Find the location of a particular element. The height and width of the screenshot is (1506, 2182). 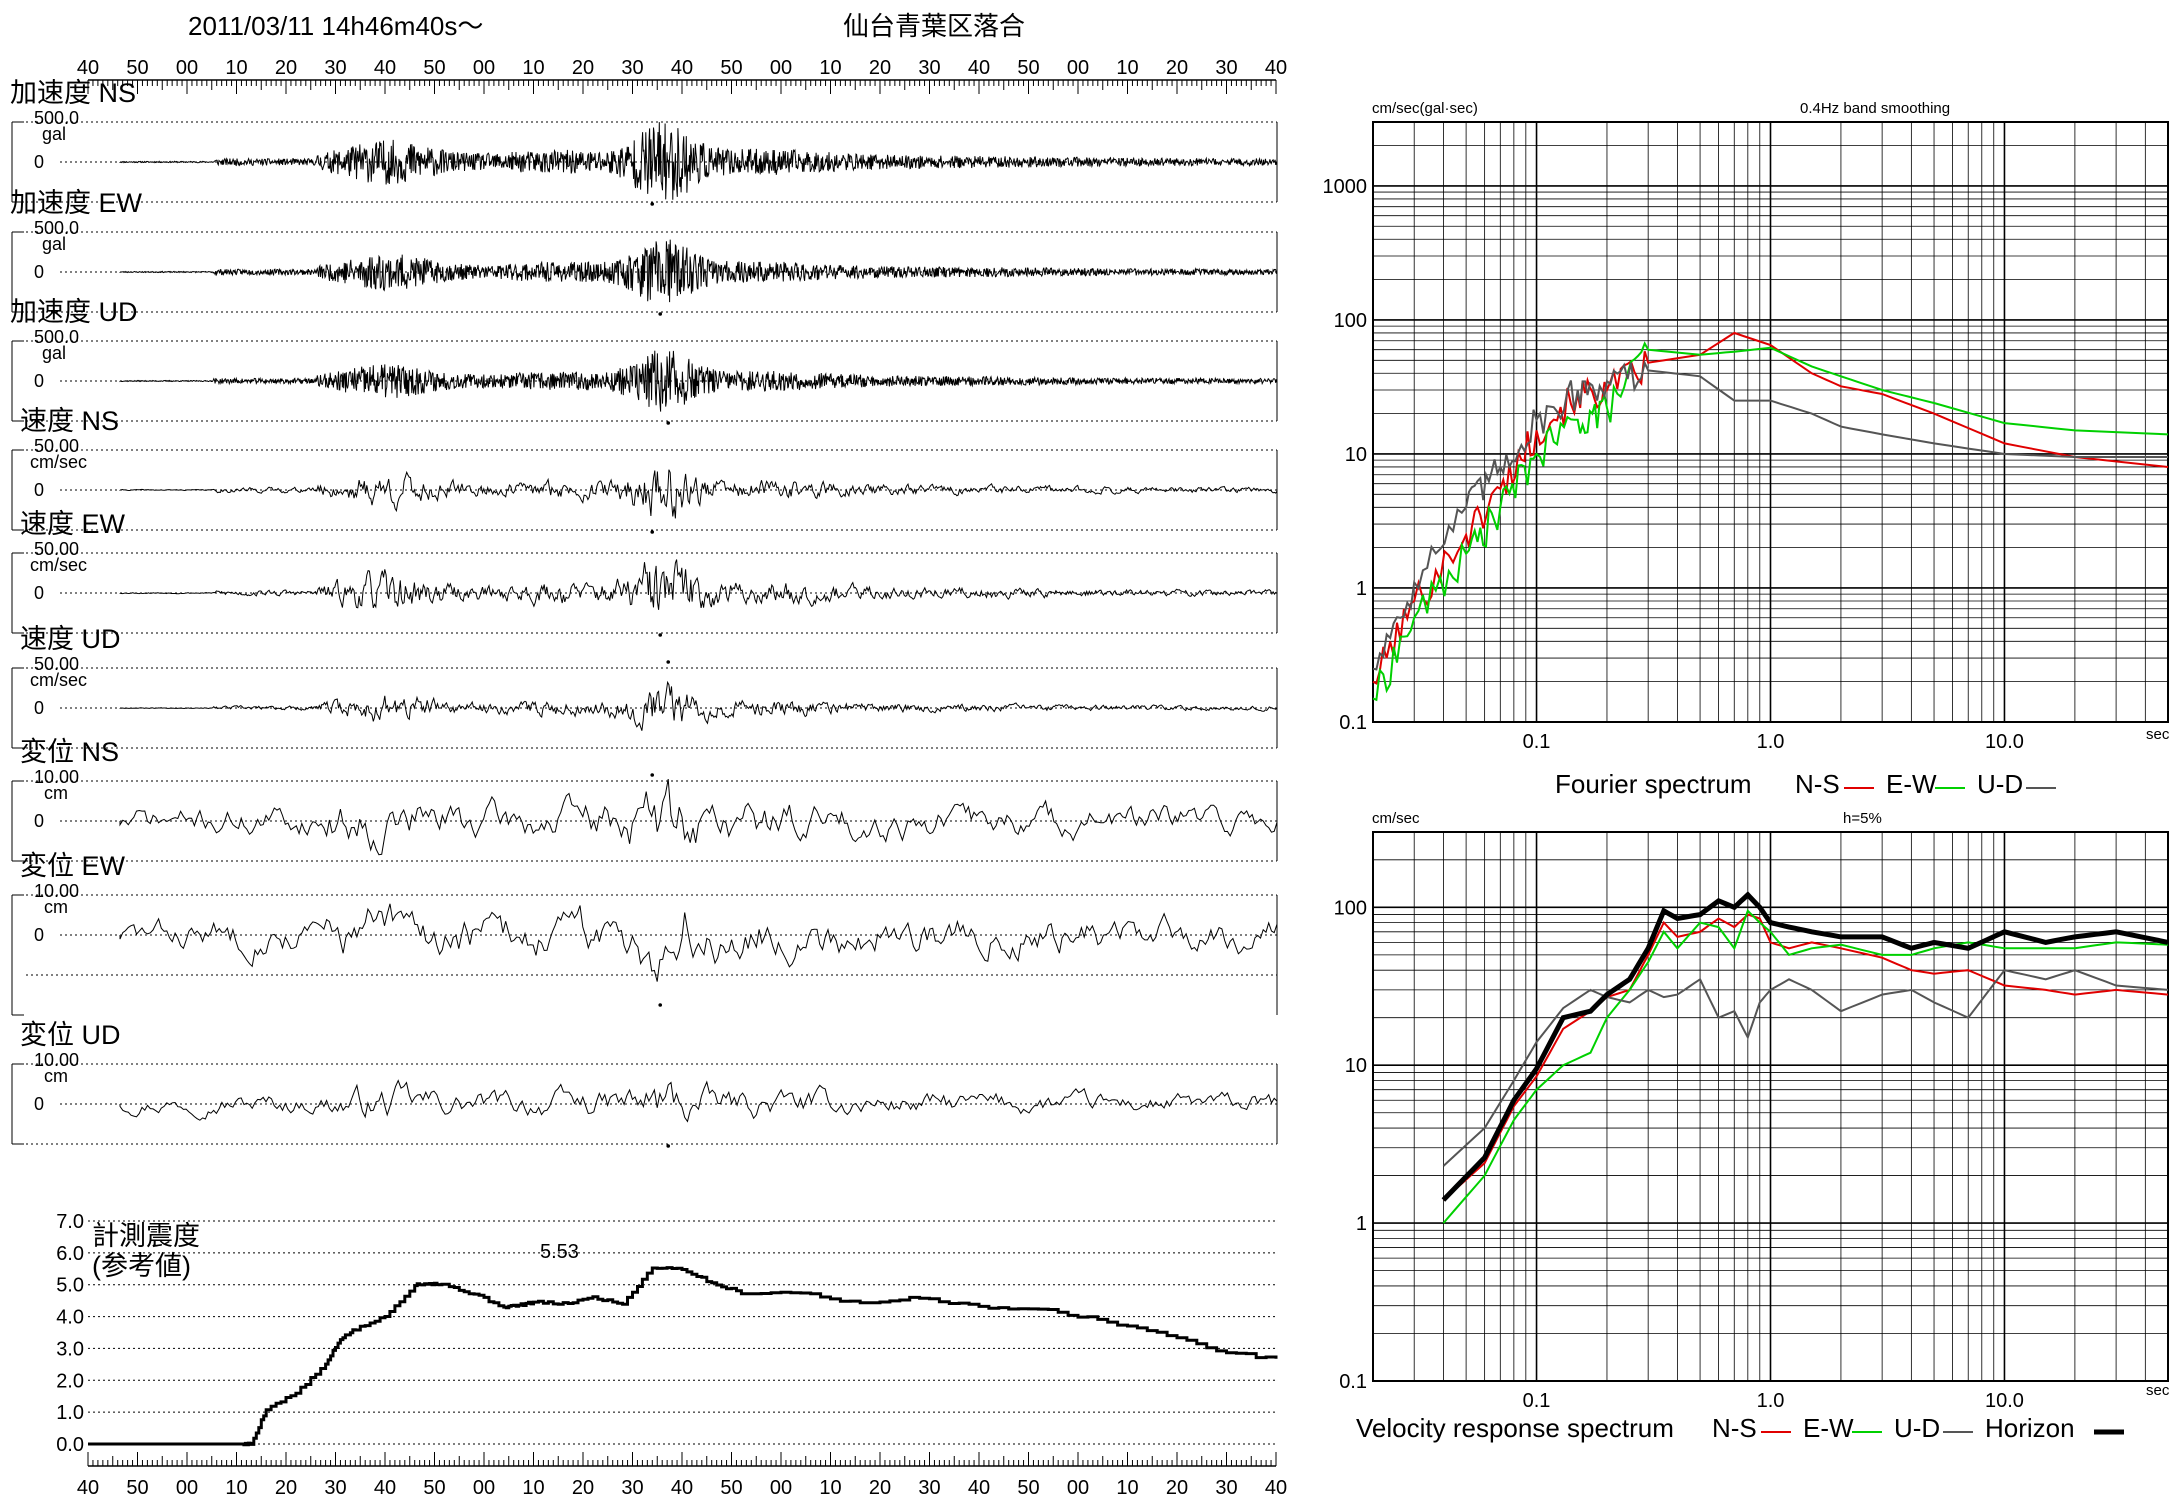

response-y-tick: 100 is located at coordinates (1350, 908).